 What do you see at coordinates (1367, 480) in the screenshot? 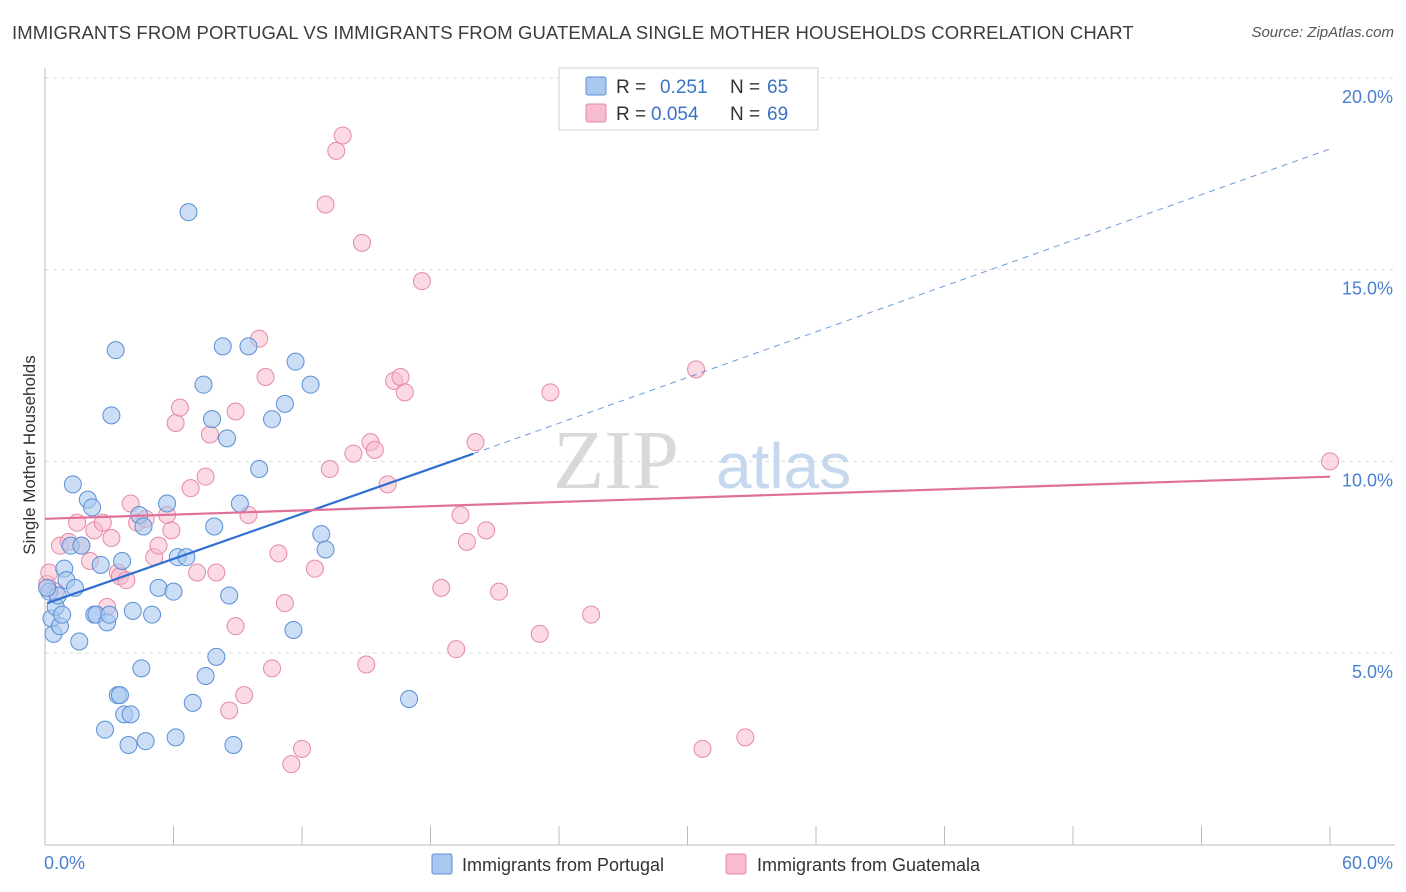
I see `y-tick-label: 10.0%` at bounding box center [1367, 480].